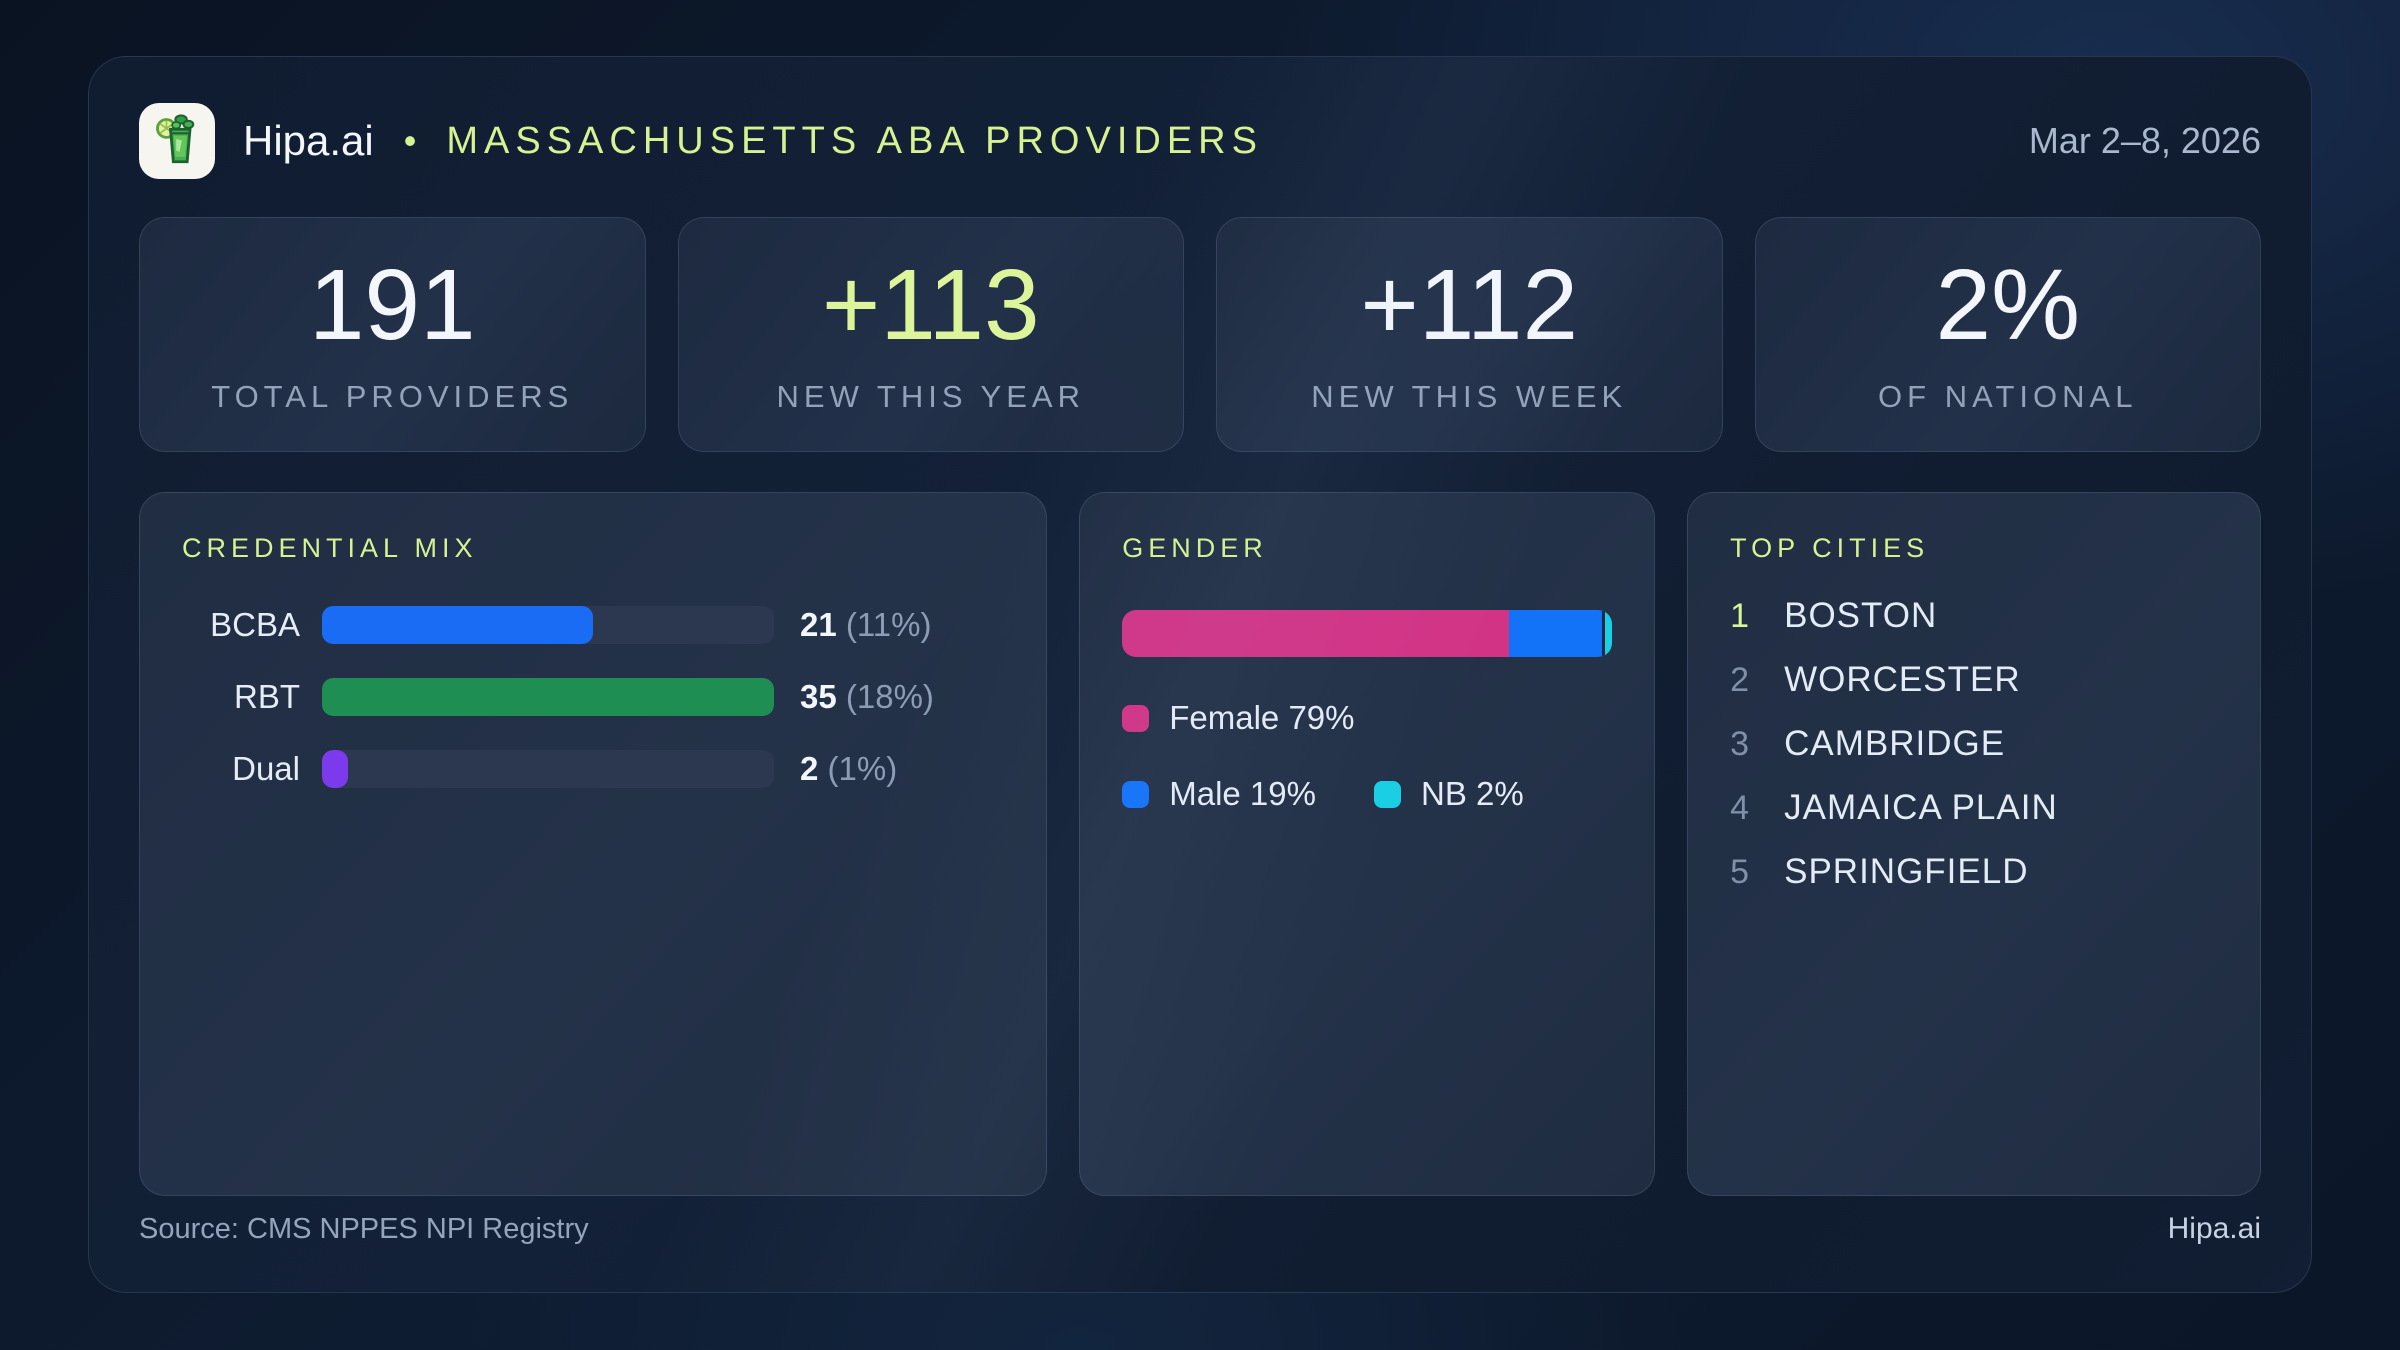 The image size is (2400, 1350). What do you see at coordinates (1906, 871) in the screenshot?
I see `city-name: SPRINGFIELD` at bounding box center [1906, 871].